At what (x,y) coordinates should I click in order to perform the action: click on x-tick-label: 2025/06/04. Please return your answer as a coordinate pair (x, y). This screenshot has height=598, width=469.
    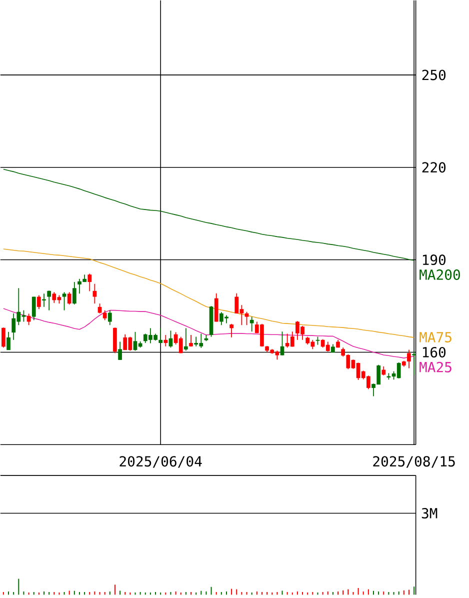
    Looking at the image, I should click on (161, 462).